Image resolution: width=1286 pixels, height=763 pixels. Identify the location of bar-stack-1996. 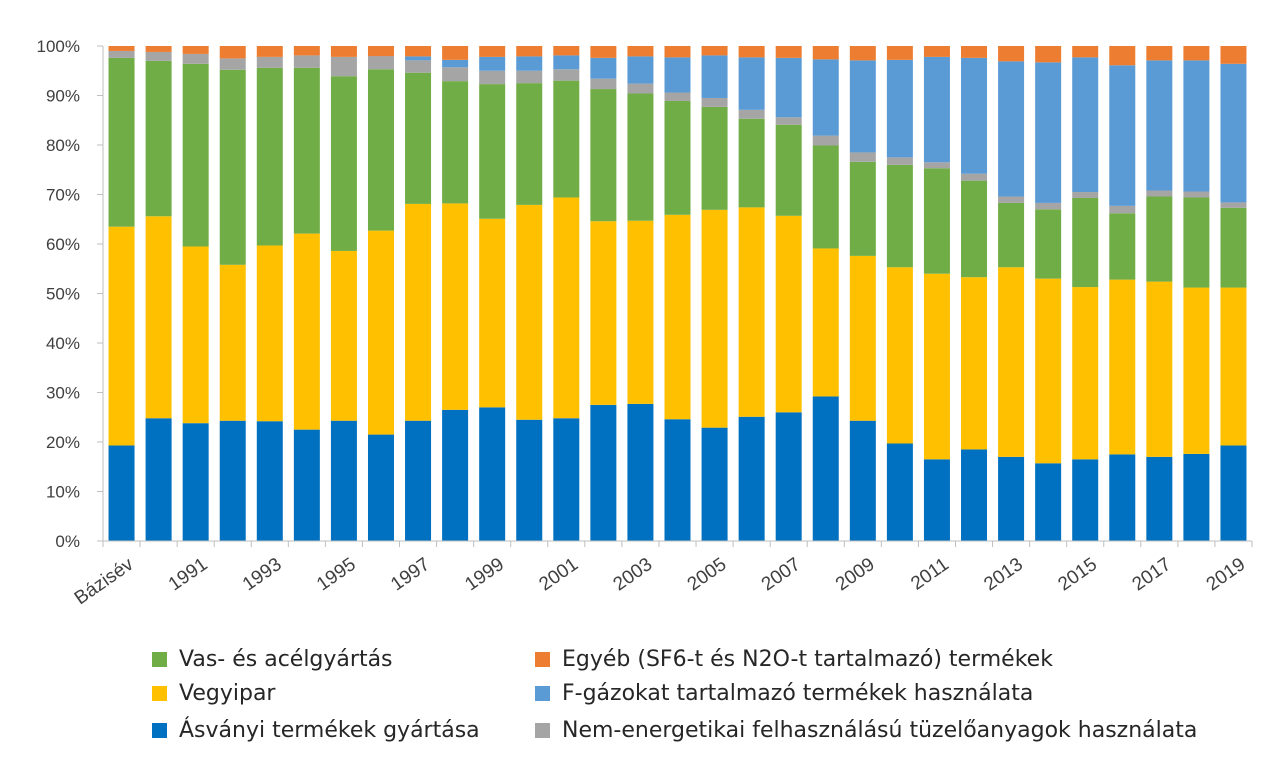
(380, 293).